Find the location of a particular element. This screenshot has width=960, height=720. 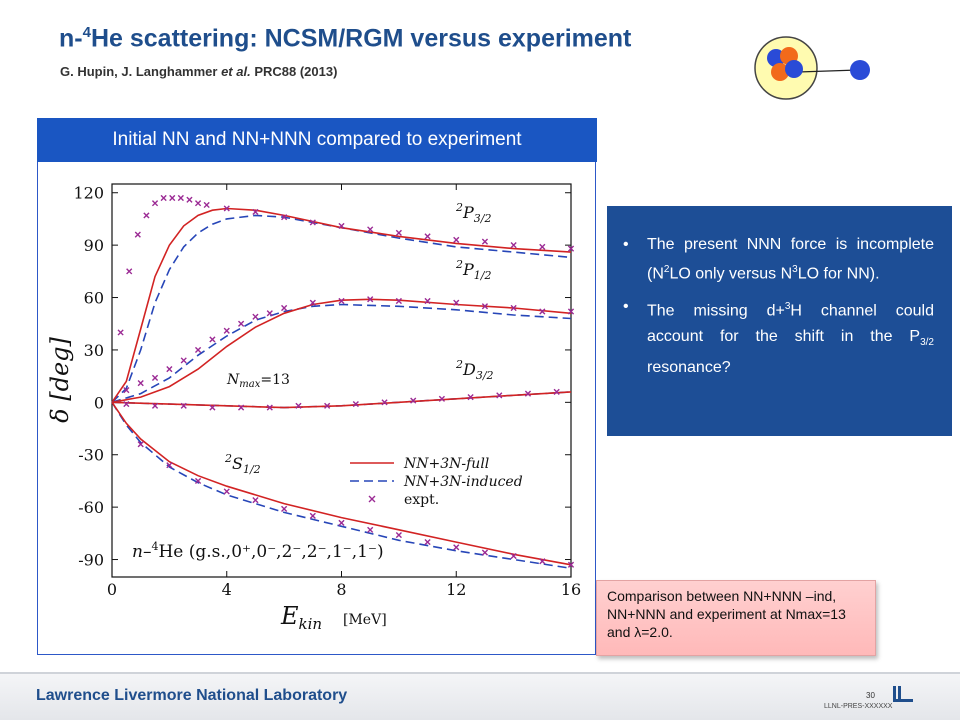

legend-expt-swatch is located at coordinates (372, 499).